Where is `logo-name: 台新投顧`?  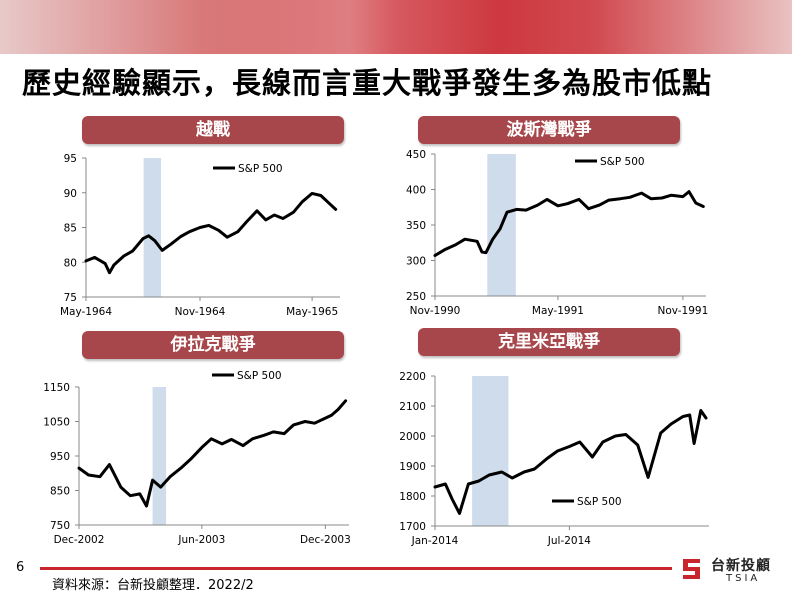
logo-name: 台新投顧 is located at coordinates (741, 566).